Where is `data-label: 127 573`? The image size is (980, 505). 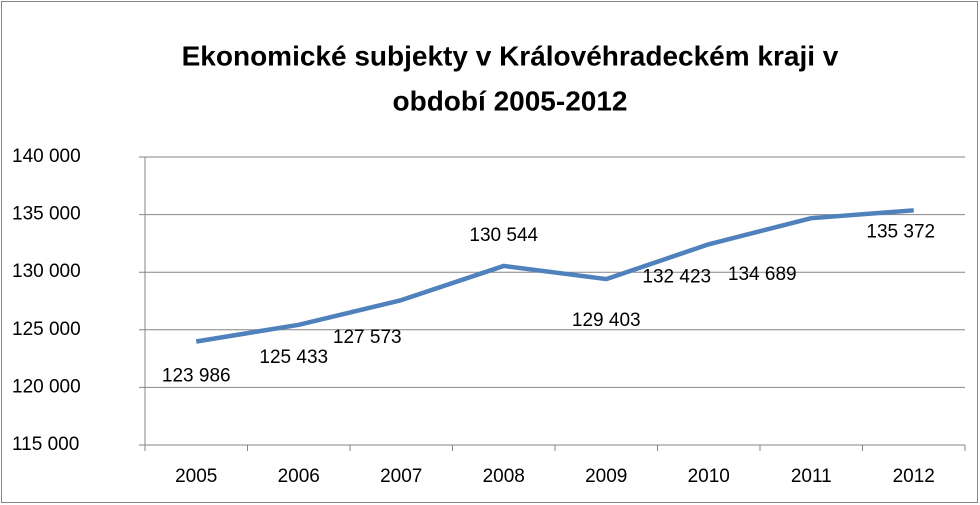 data-label: 127 573 is located at coordinates (367, 337).